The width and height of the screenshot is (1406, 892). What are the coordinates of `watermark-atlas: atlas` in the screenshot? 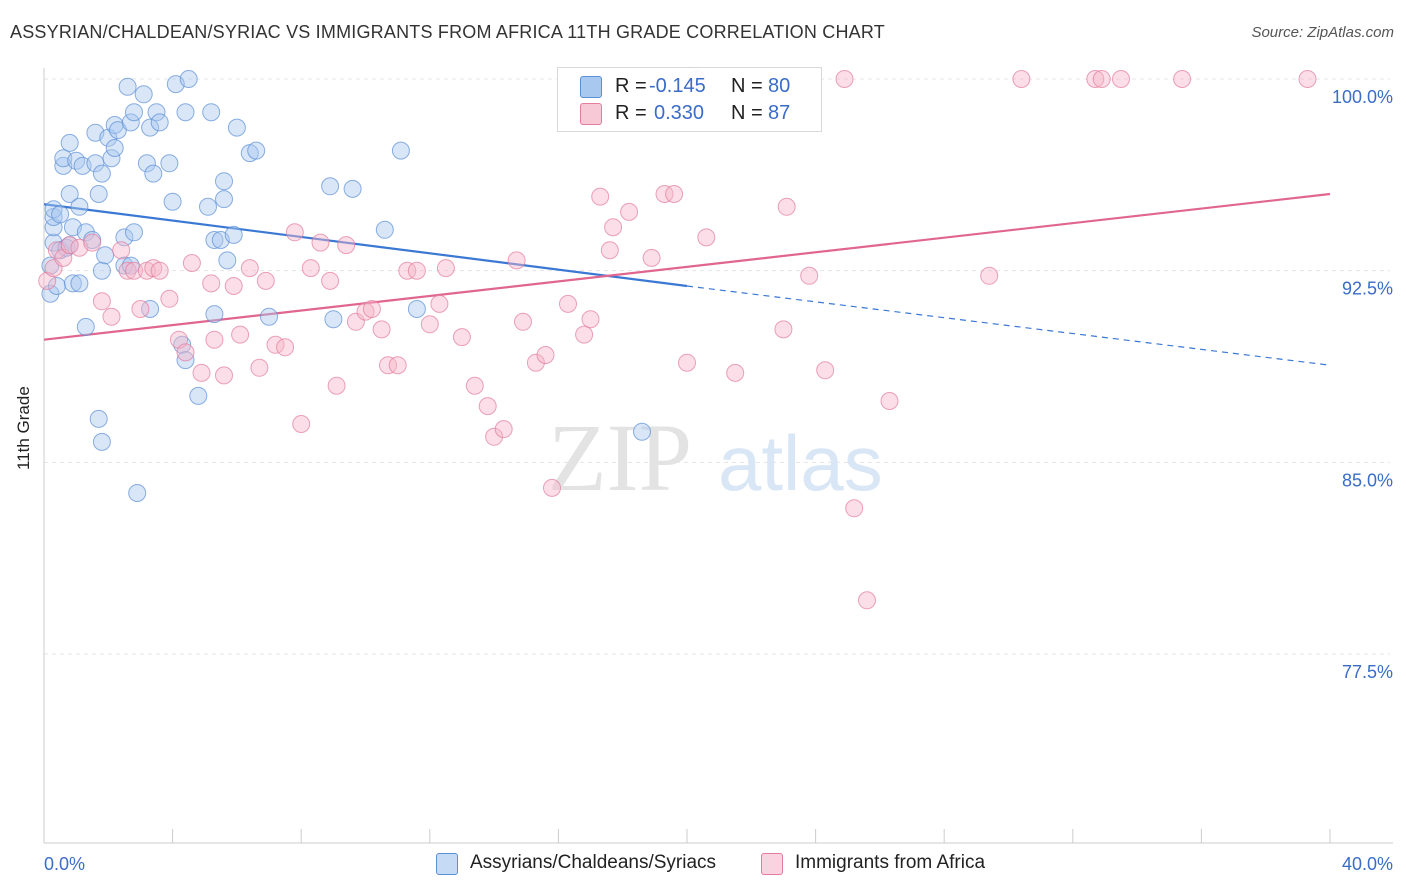 It's located at (800, 463).